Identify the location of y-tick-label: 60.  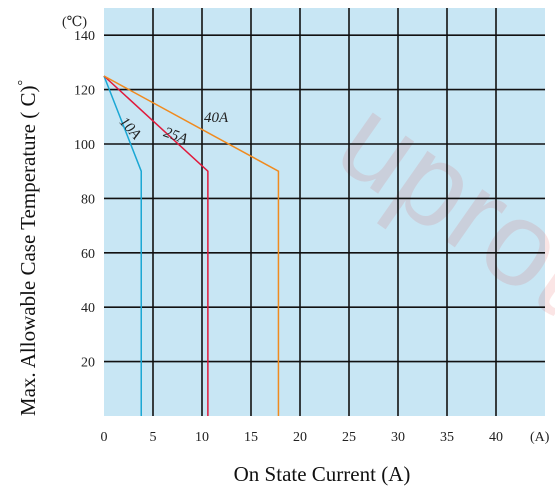
(88, 254).